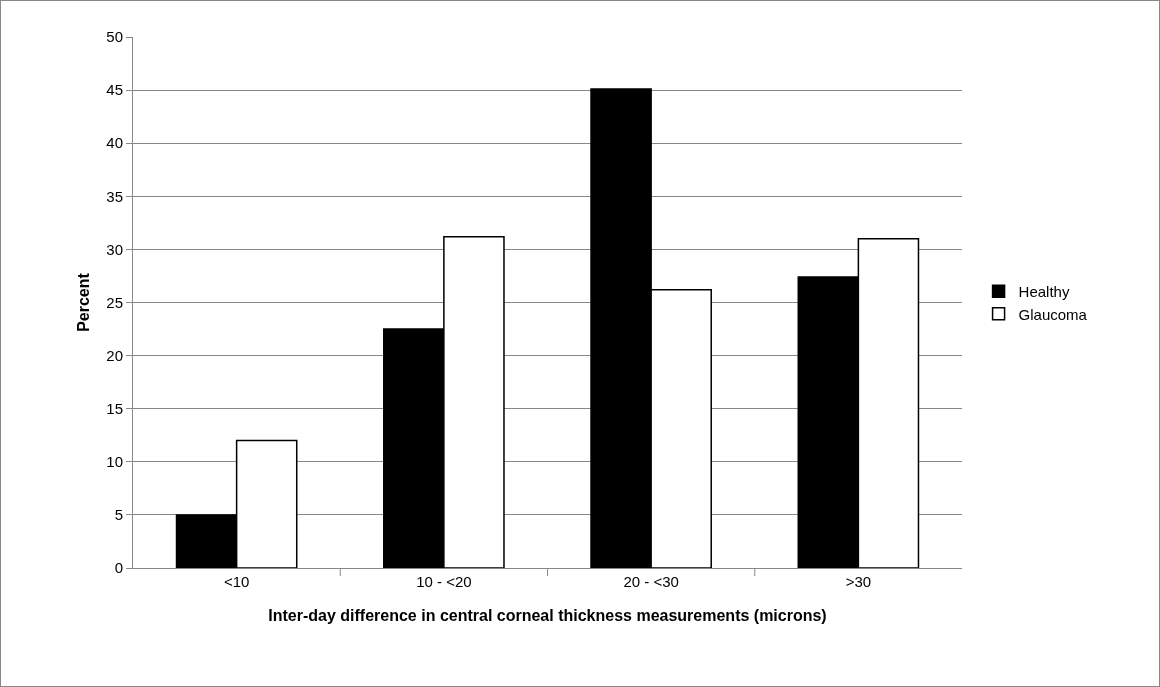  Describe the element at coordinates (547, 615) in the screenshot. I see `x-axis-title: Inter-day difference in central corneal thickness measurements (microns)` at that location.